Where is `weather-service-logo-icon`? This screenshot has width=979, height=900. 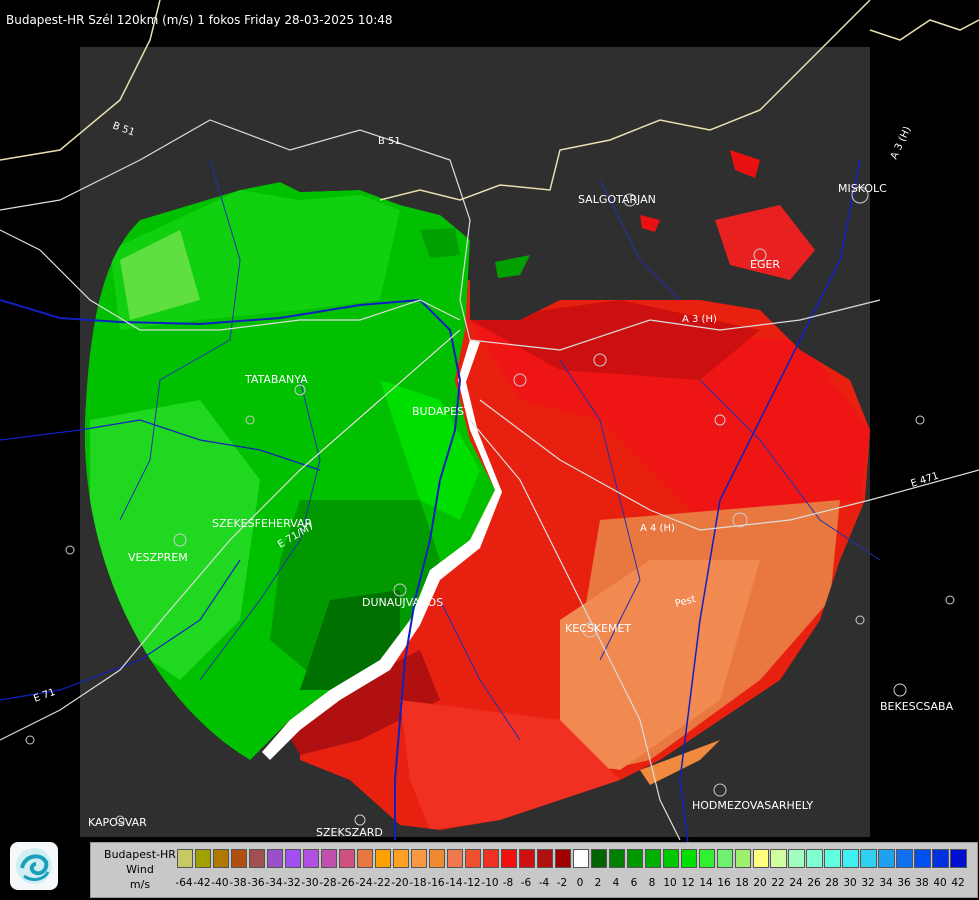
weather-service-logo-icon is located at coordinates (34, 866).